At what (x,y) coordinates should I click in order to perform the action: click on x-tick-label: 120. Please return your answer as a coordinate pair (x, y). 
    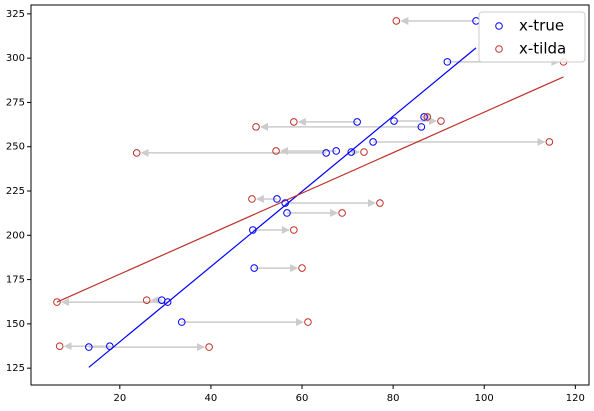
    Looking at the image, I should click on (575, 398).